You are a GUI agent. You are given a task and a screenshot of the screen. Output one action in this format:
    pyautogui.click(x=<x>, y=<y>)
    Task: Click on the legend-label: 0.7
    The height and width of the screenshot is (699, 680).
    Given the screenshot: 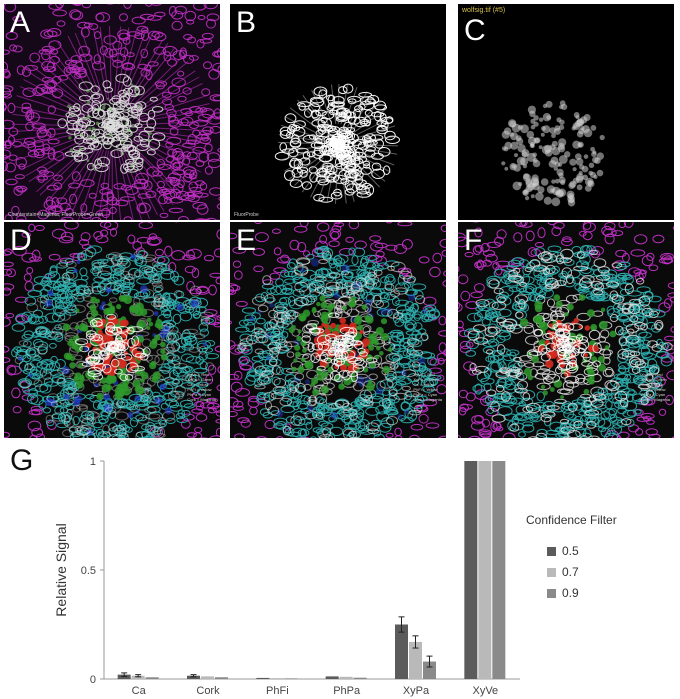 What is the action you would take?
    pyautogui.click(x=570, y=572)
    